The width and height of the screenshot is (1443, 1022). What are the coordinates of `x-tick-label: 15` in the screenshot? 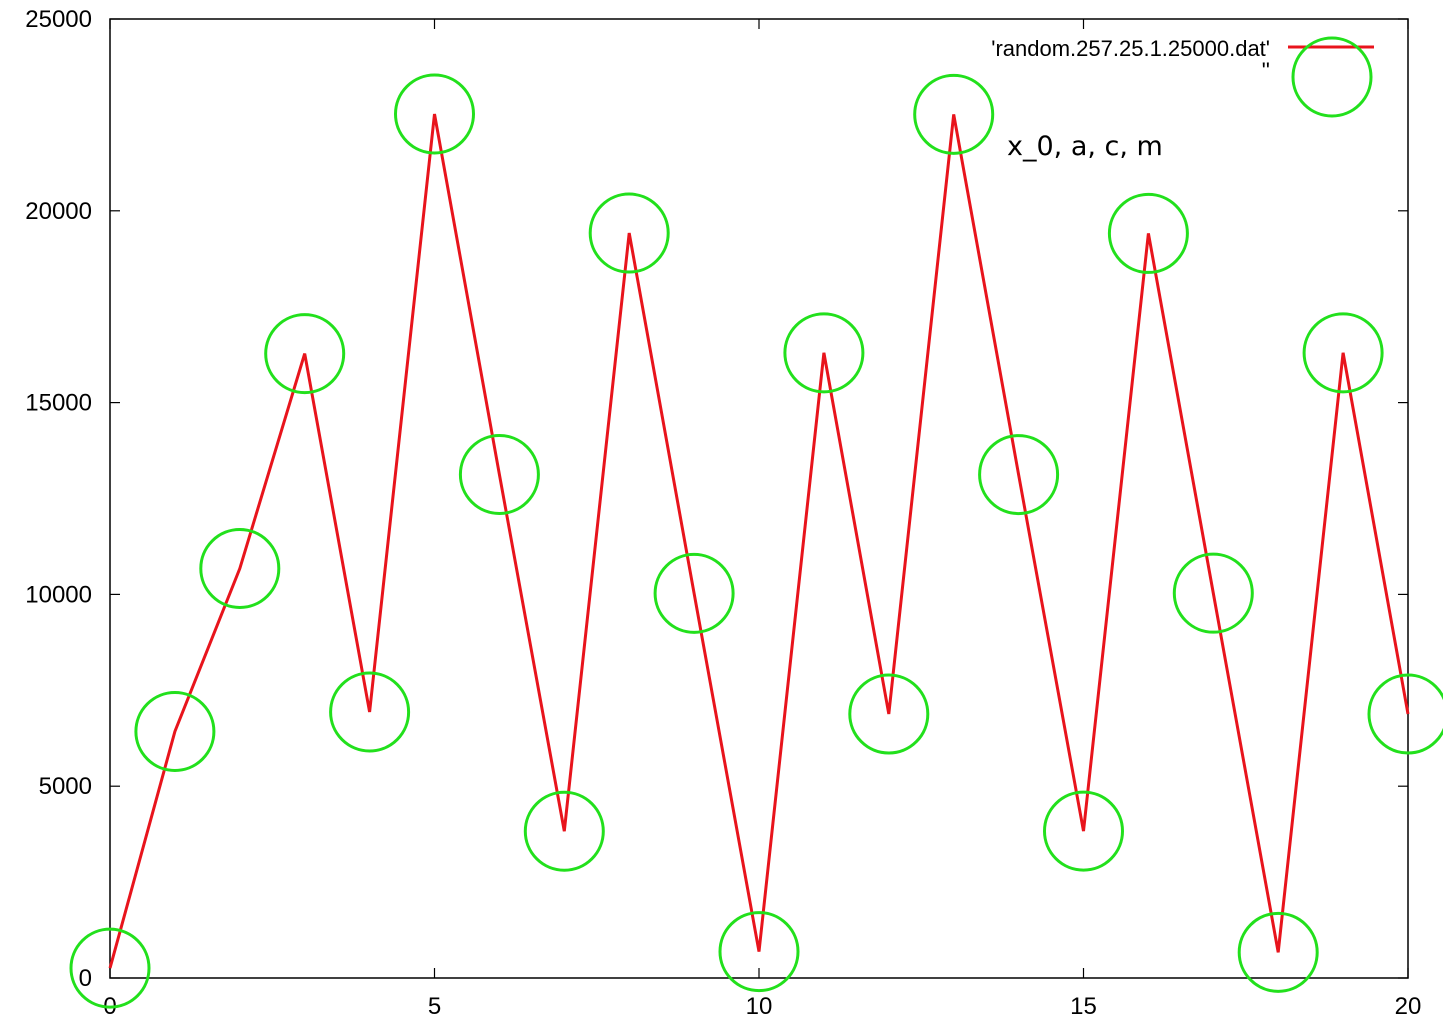 It's located at (1083, 1006).